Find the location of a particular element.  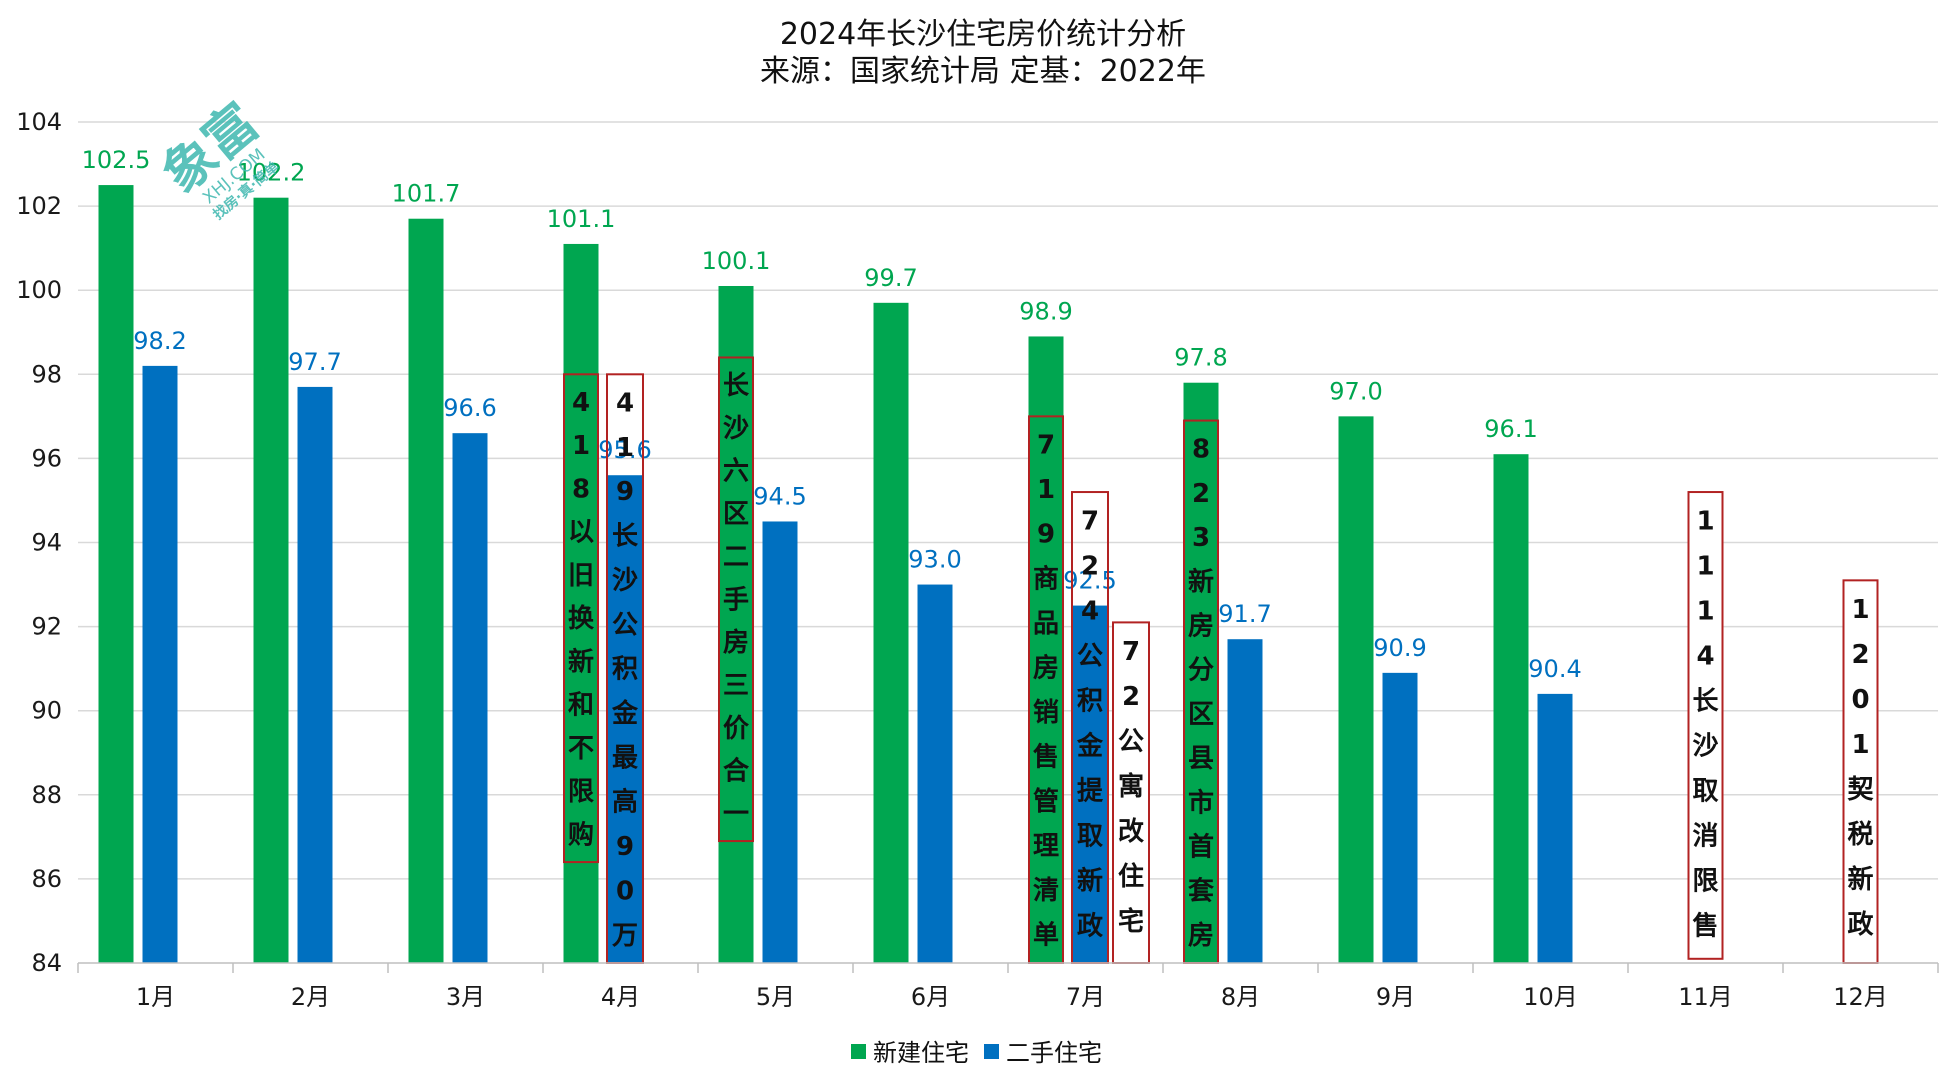

y-axis-ticks: 84 86 88 90 92 94 96 98 100 102 104 is located at coordinates (39, 542).